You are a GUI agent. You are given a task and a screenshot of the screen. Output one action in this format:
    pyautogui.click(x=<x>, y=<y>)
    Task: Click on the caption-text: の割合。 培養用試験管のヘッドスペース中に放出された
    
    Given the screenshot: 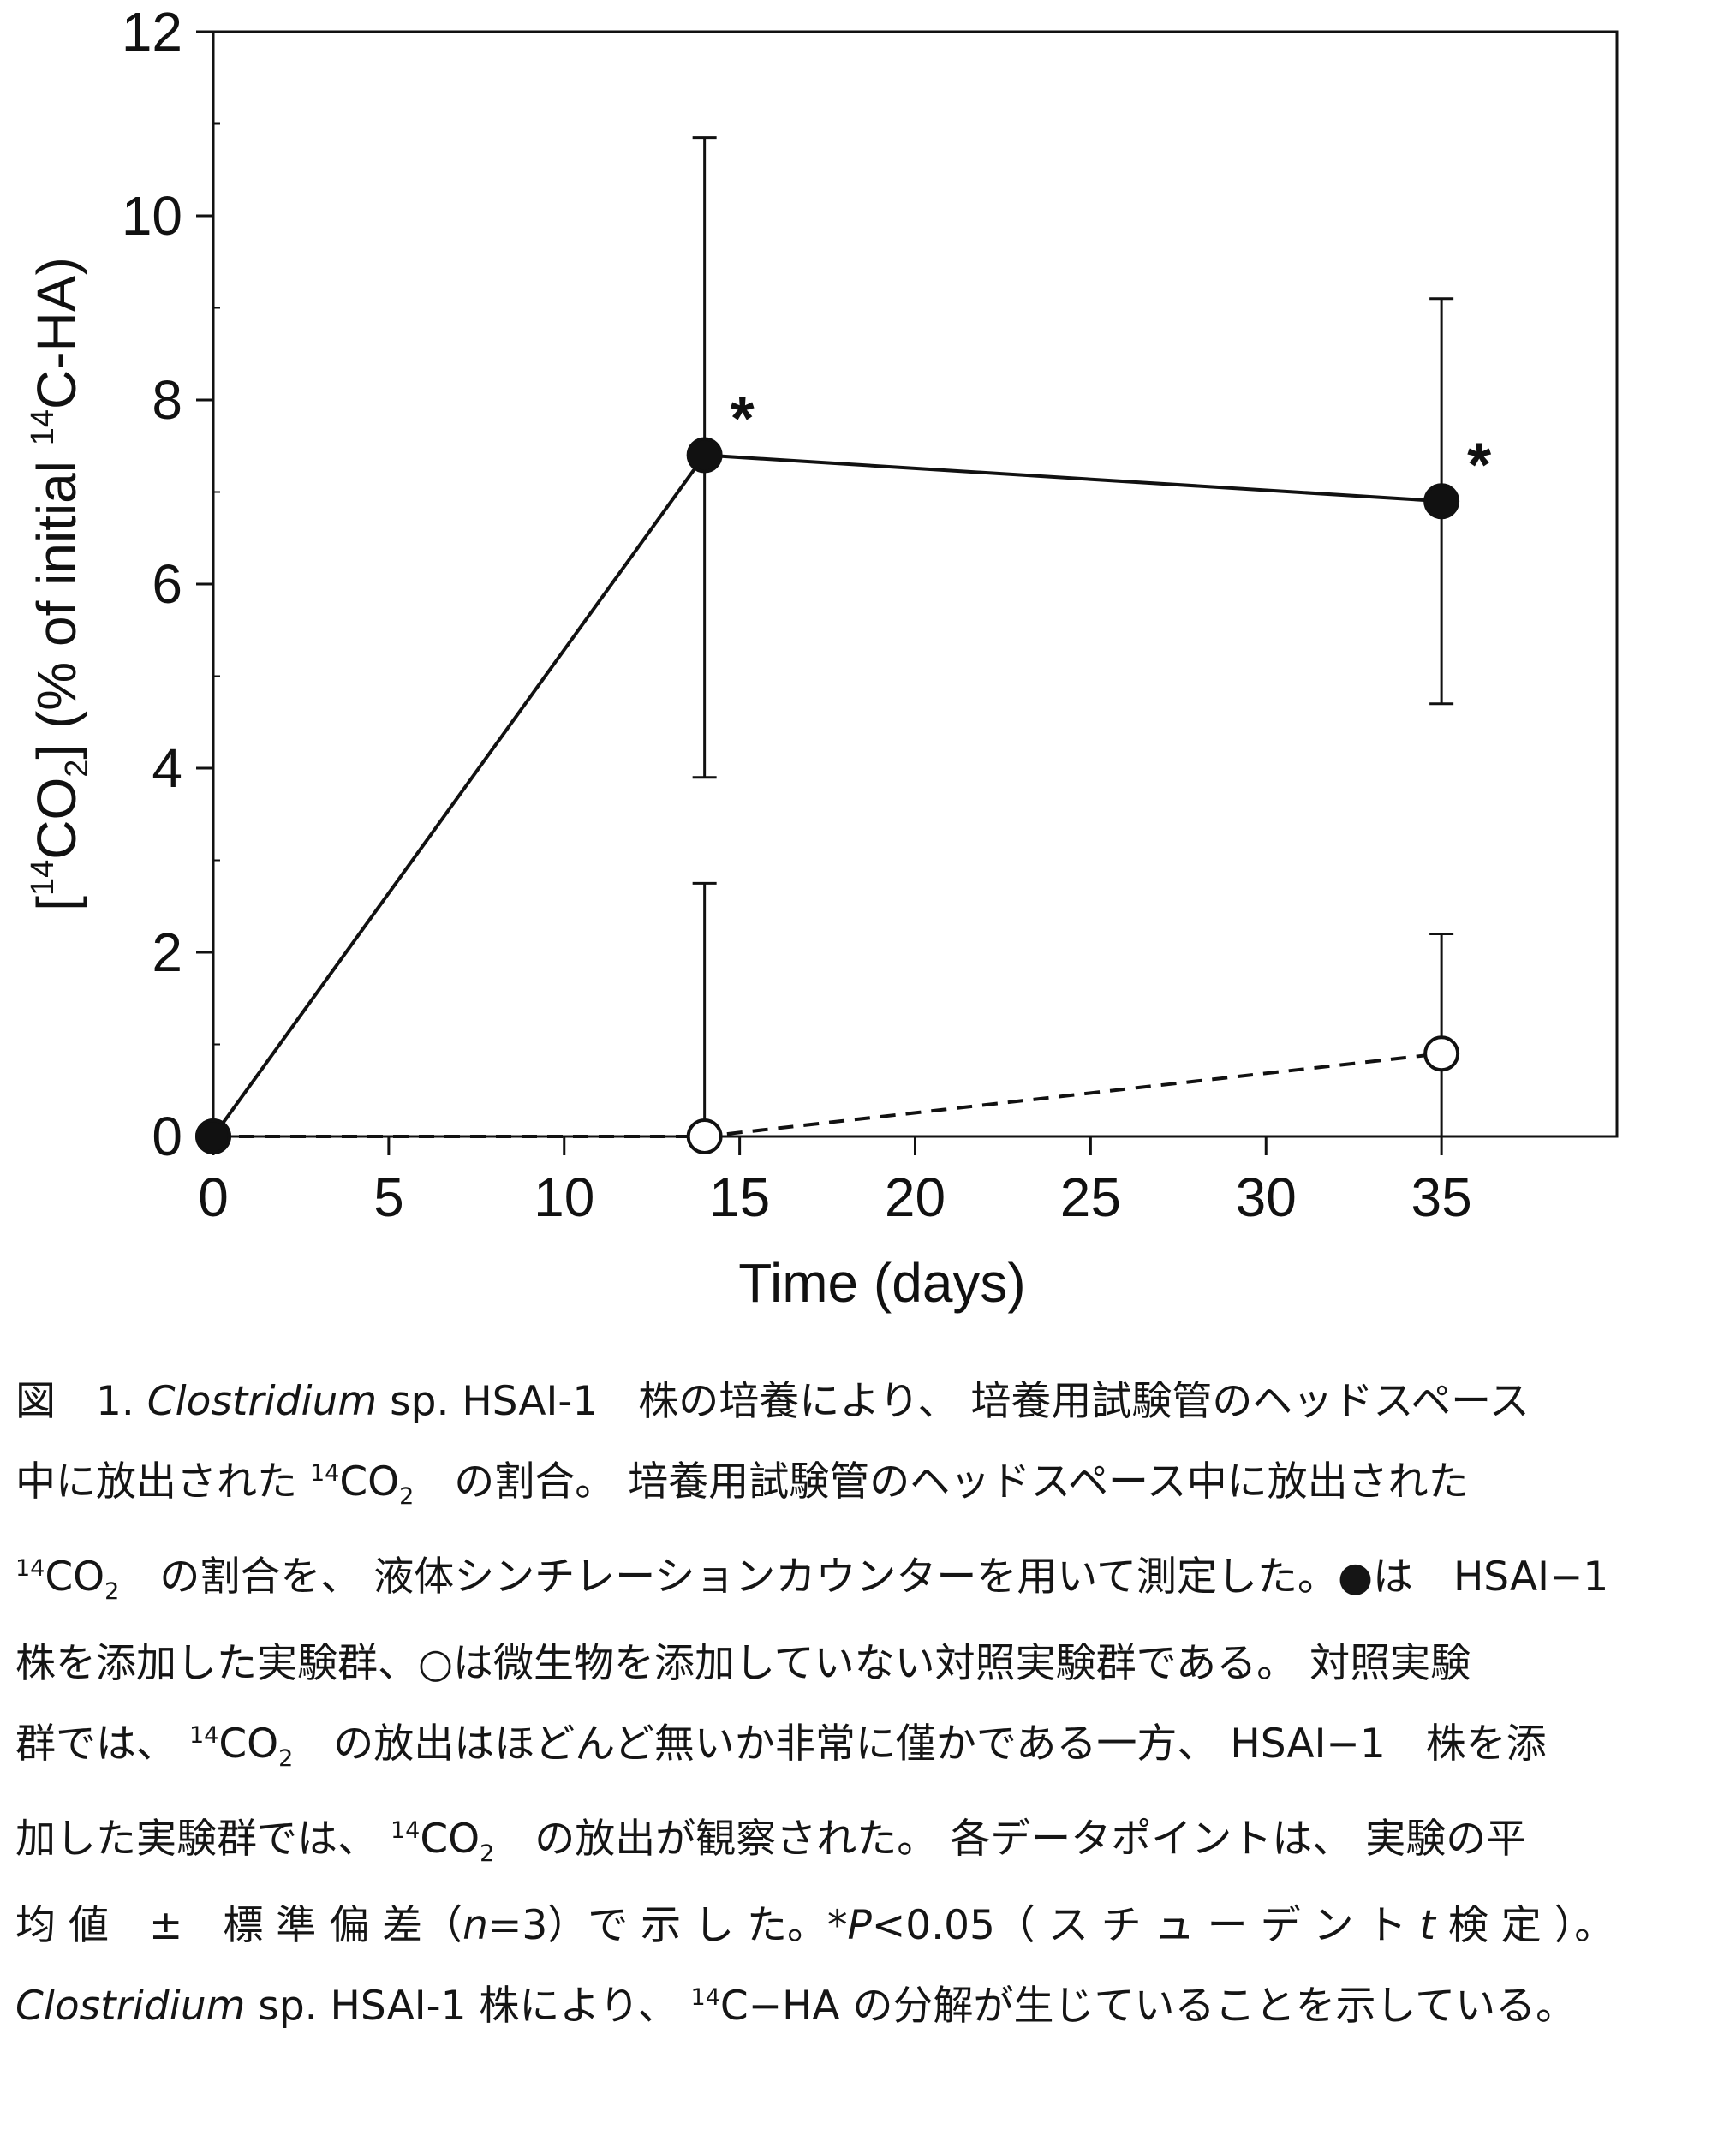 What is the action you would take?
    pyautogui.click(x=941, y=1482)
    